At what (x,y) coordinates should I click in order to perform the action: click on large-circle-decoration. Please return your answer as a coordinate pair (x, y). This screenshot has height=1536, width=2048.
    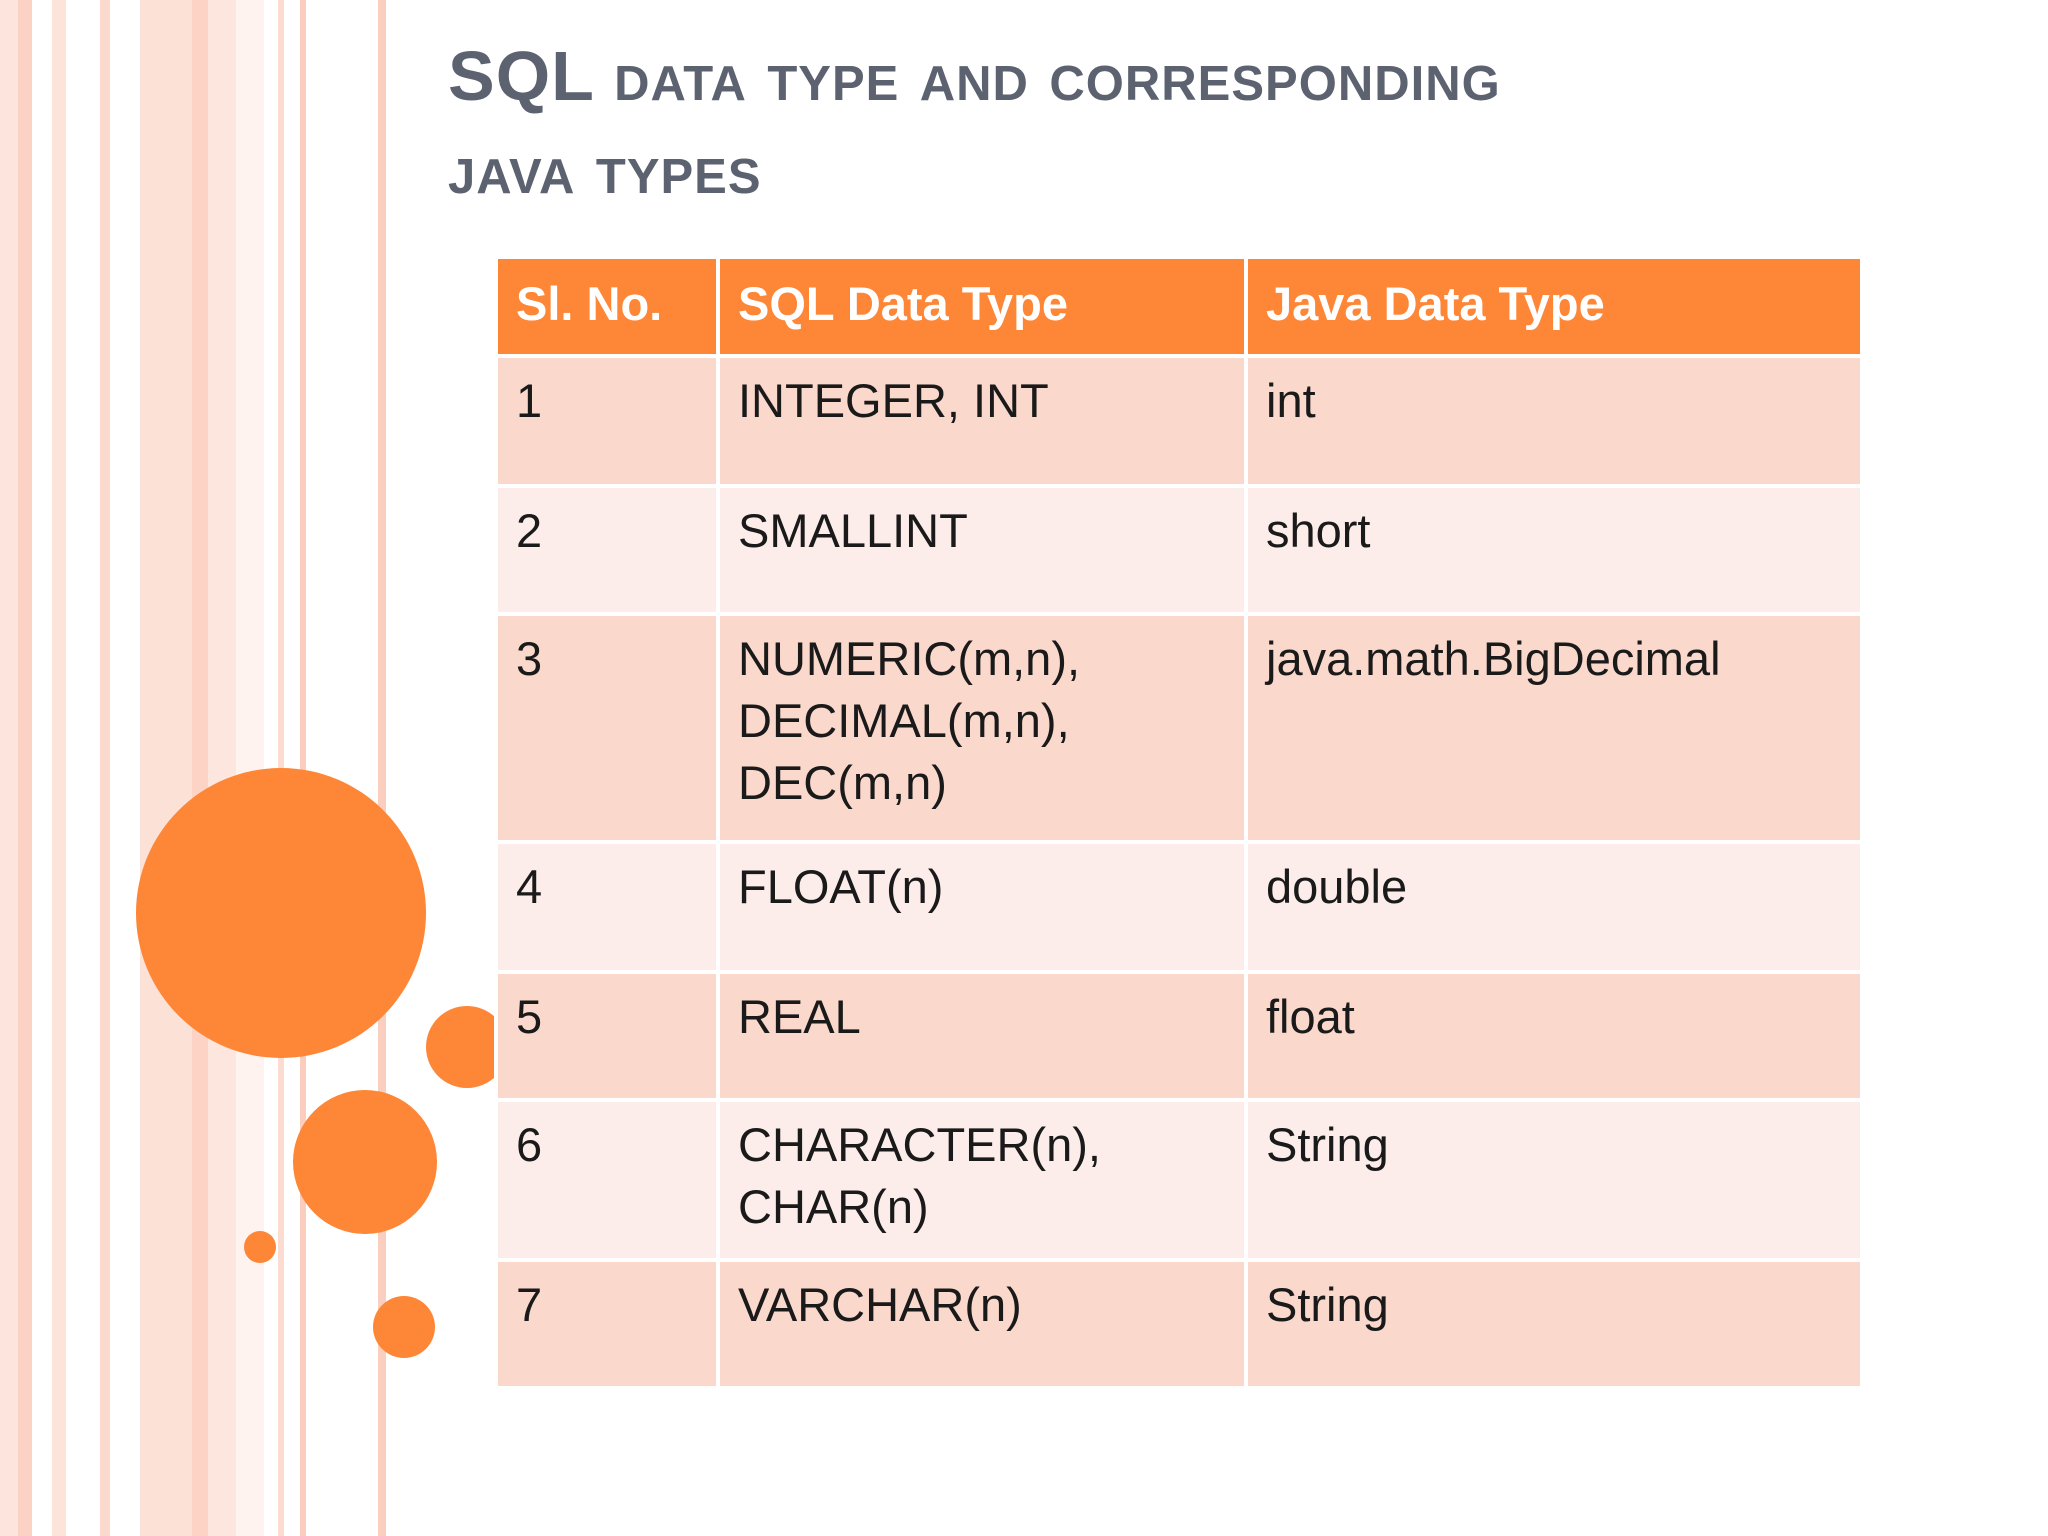
    Looking at the image, I should click on (281, 913).